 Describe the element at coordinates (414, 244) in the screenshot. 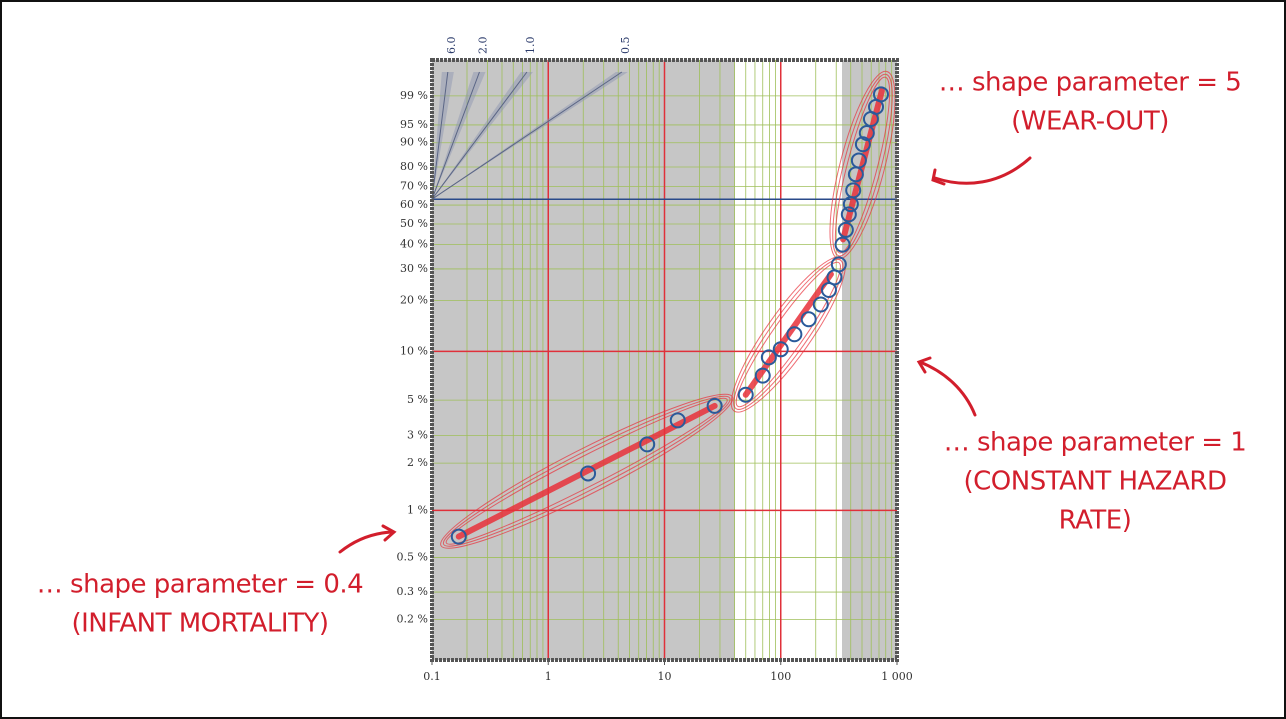

I see `y-tick-label: 40 %` at that location.